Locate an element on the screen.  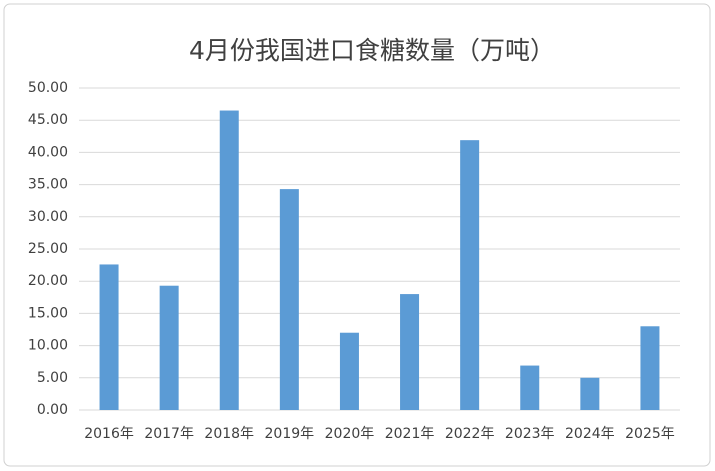
chart-title: 4月份我国进口食糖数量（万吨） is located at coordinates (372, 50).